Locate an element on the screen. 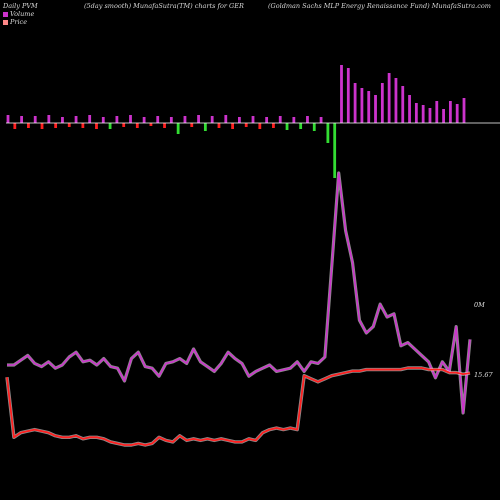  chart-name-label: Daily PVM is located at coordinates (20, 6).